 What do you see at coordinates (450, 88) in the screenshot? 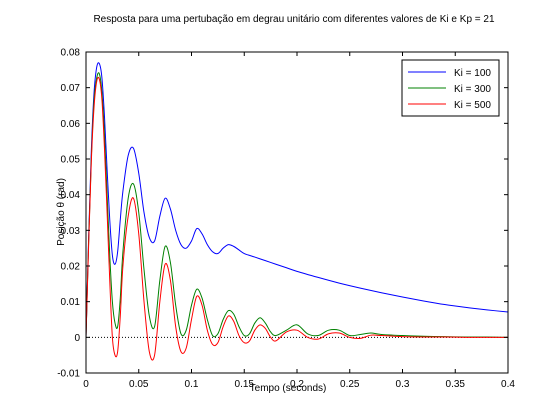
I see `legend: Ki = 100 Ki = 300 Ki = 500` at bounding box center [450, 88].